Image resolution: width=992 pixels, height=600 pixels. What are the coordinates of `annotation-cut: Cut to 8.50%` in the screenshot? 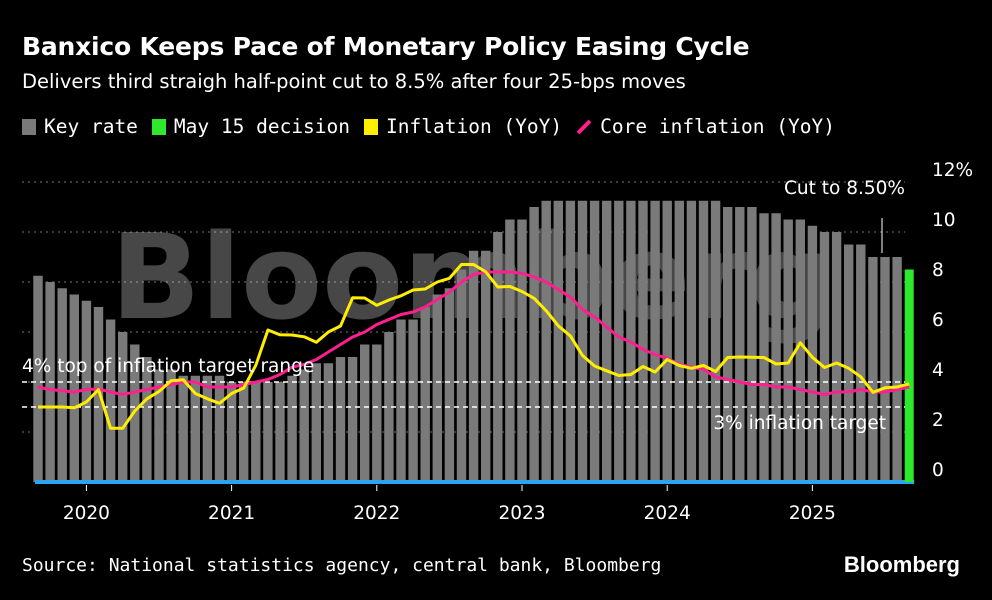 It's located at (844, 188).